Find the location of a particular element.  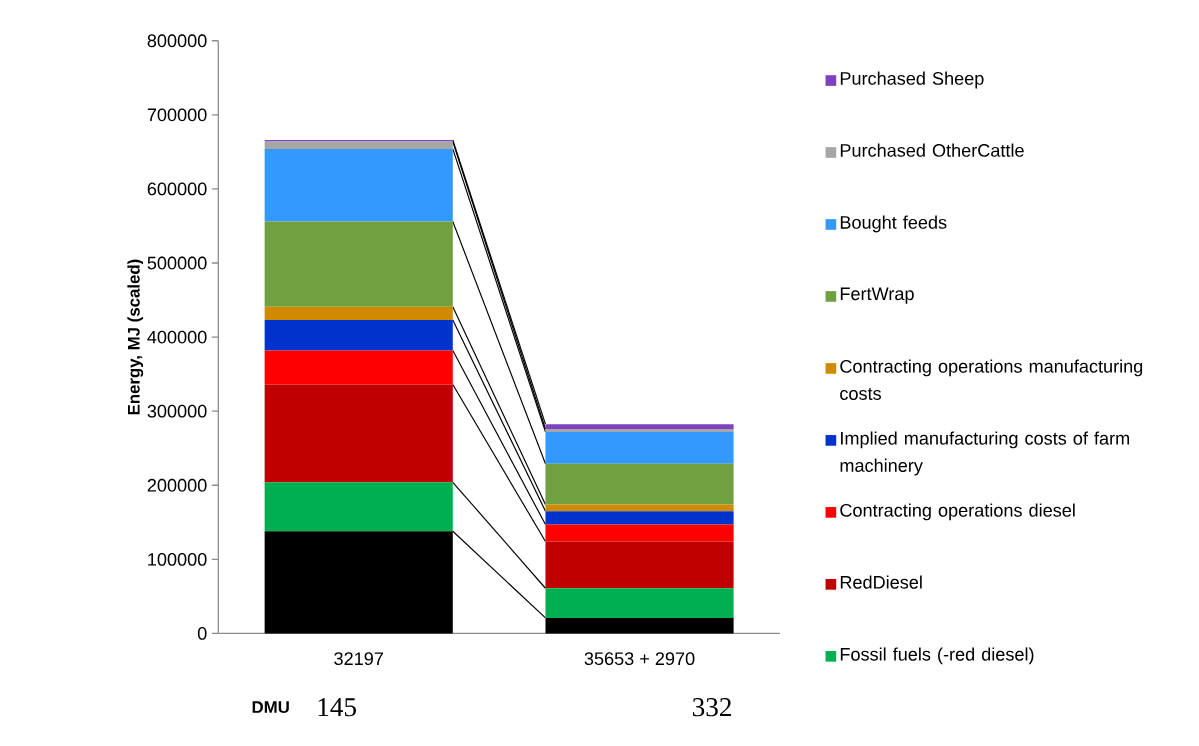

text: 145 is located at coordinates (337, 707).